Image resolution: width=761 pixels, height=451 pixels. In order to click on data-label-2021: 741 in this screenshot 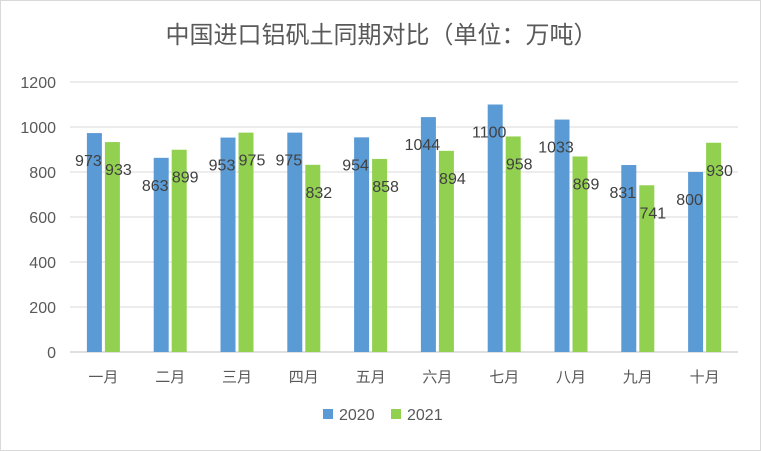, I will do `click(652, 213)`.